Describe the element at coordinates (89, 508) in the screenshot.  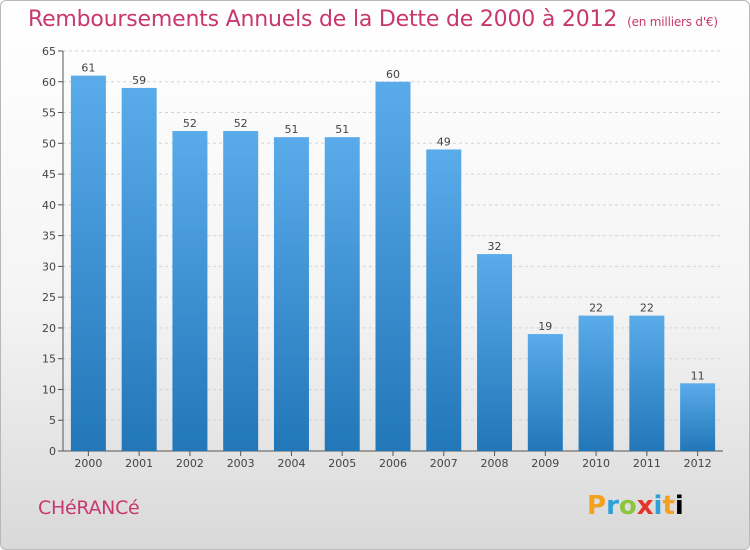
I see `commune-name: CHéRANCé` at that location.